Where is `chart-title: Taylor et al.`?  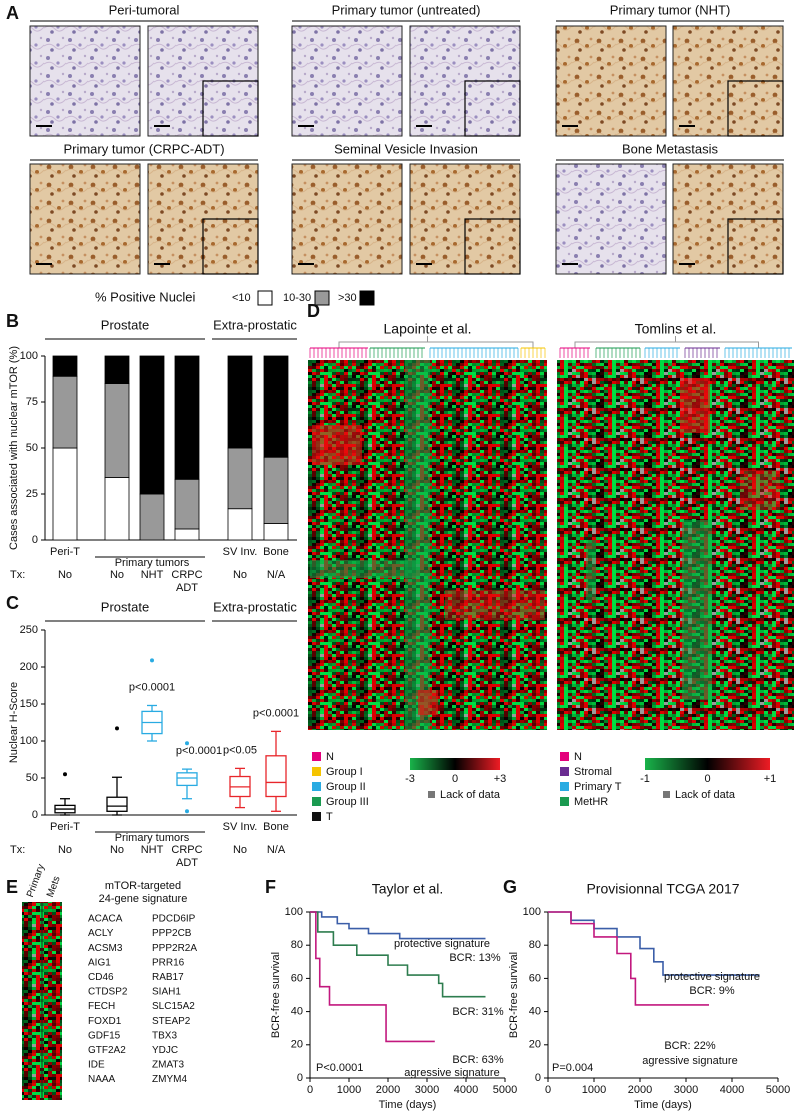
chart-title: Taylor et al. is located at coordinates (408, 889).